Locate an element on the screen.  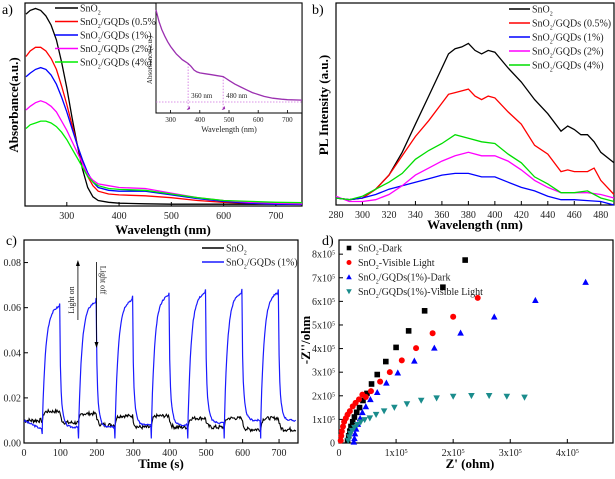
inset-x-ticks: 300 400 500 600 700 is located at coordinates (229, 117).